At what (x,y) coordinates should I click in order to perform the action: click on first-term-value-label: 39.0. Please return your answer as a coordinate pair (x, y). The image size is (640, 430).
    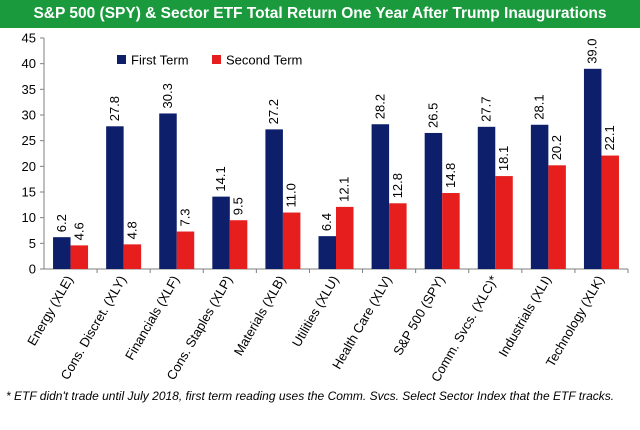
    Looking at the image, I should click on (592, 50).